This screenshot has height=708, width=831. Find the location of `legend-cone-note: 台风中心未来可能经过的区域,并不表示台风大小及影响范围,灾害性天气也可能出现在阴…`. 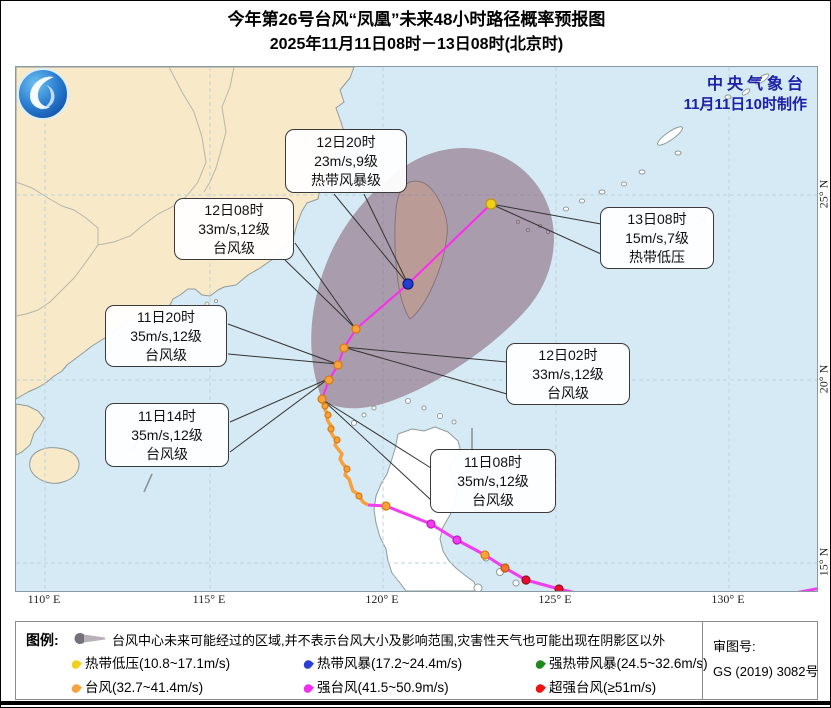

legend-cone-note: 台风中心未来可能经过的区域,并不表示台风大小及影响范围,灾害性天气也可能出现在阴… is located at coordinates (389, 640).